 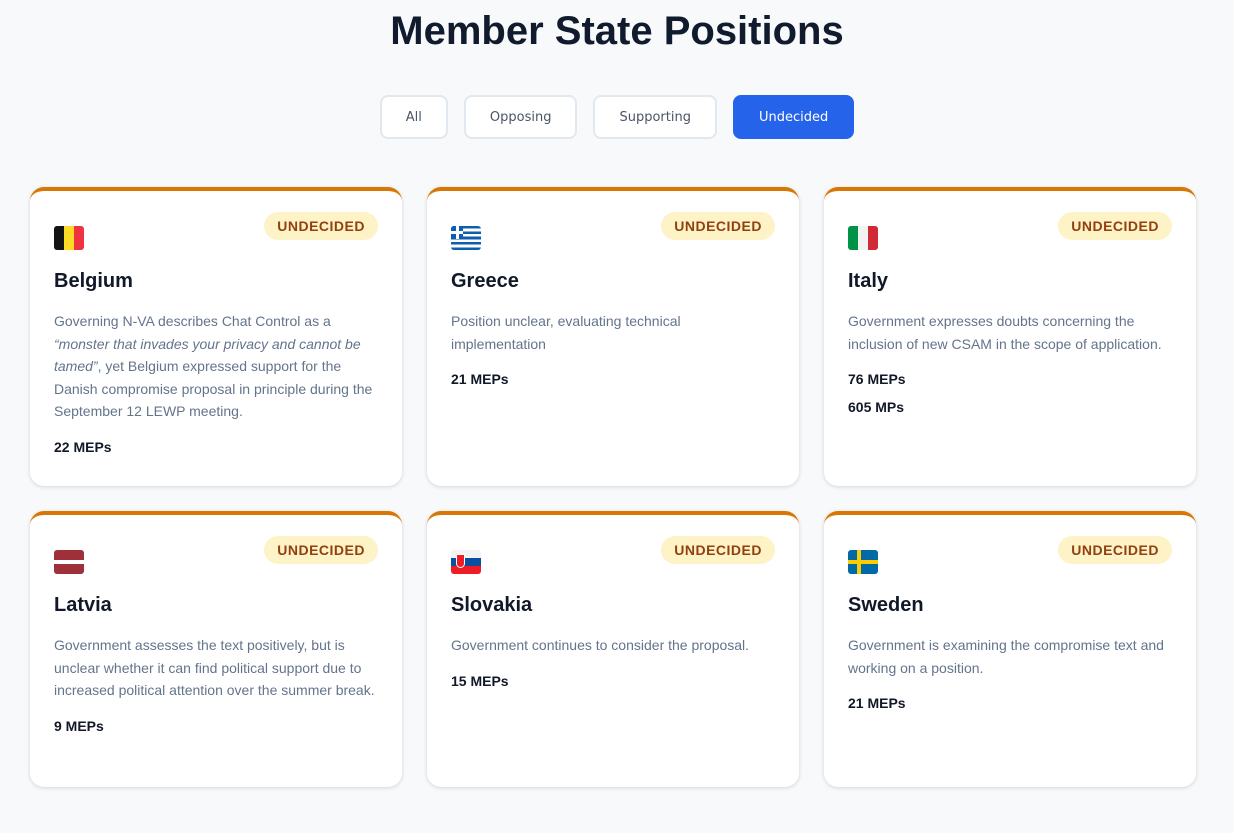 I want to click on filter-opposing-button: Opposing, so click(x=520, y=117).